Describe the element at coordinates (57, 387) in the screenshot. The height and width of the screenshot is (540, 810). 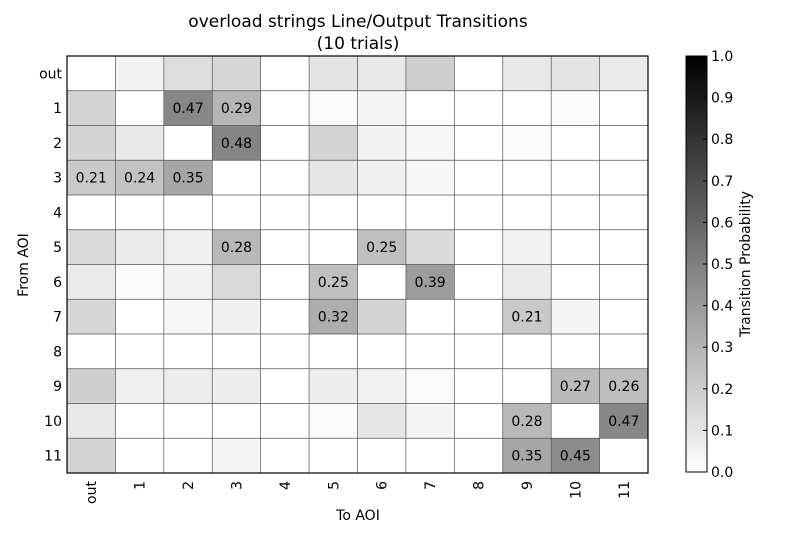
I see `y-tick-label: 9` at that location.